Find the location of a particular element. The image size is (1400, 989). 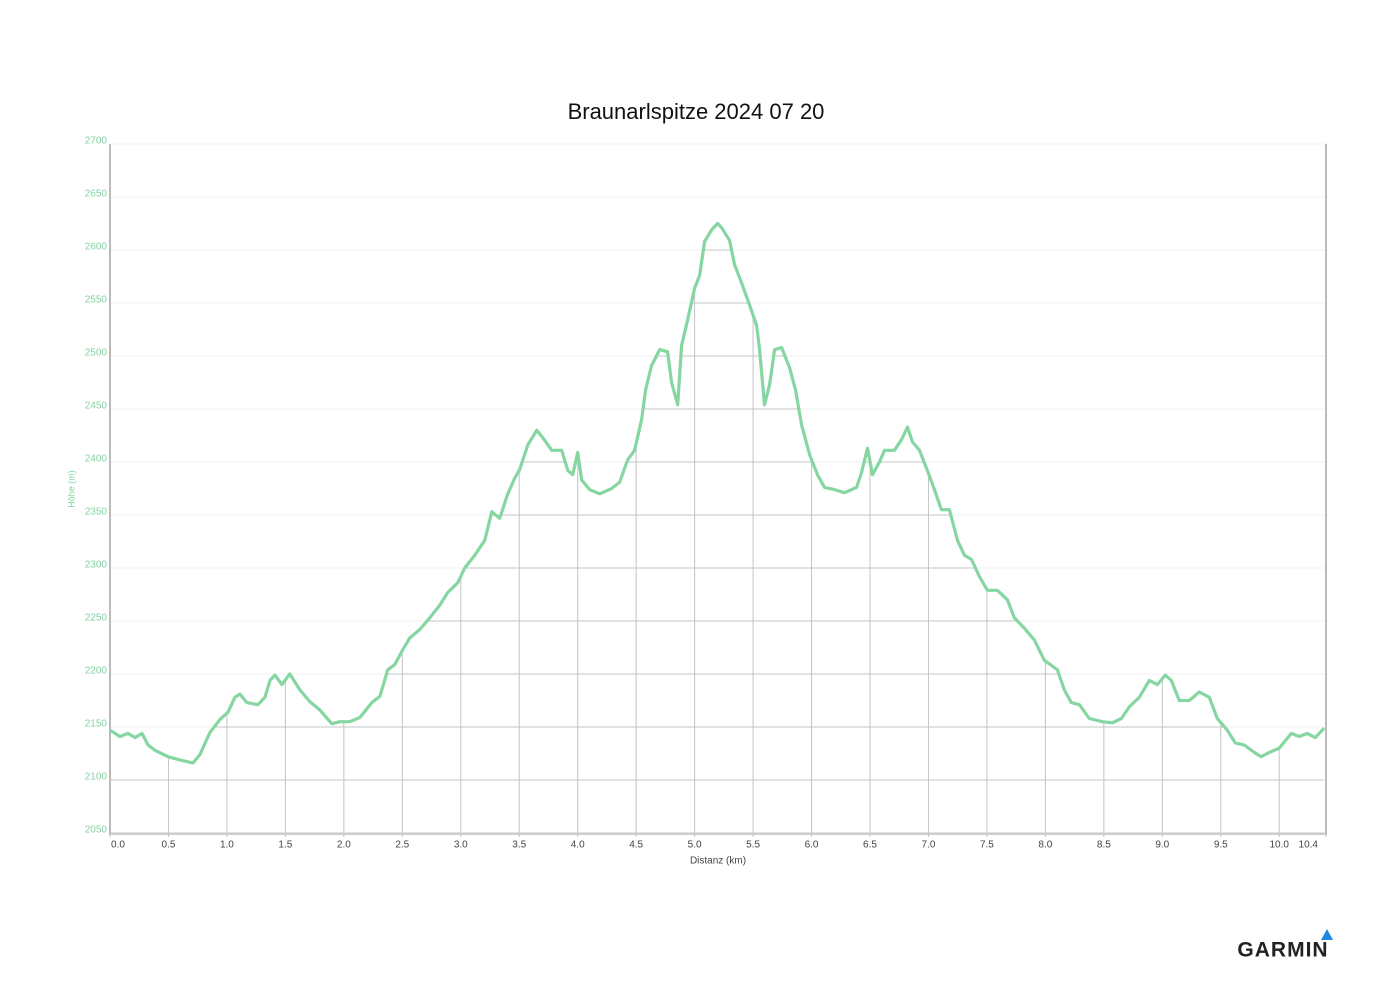

x-tick-label: 4.0 is located at coordinates (578, 845).